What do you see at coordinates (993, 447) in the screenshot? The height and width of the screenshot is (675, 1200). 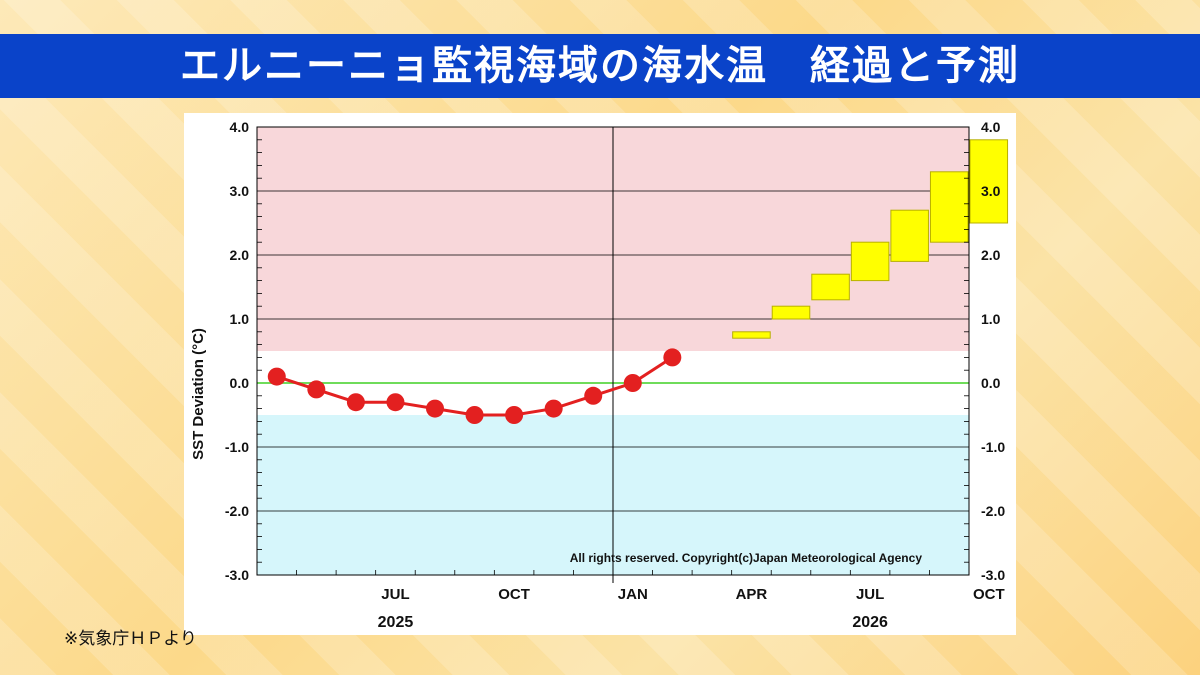 I see `y-tick-label-right: -1.0` at bounding box center [993, 447].